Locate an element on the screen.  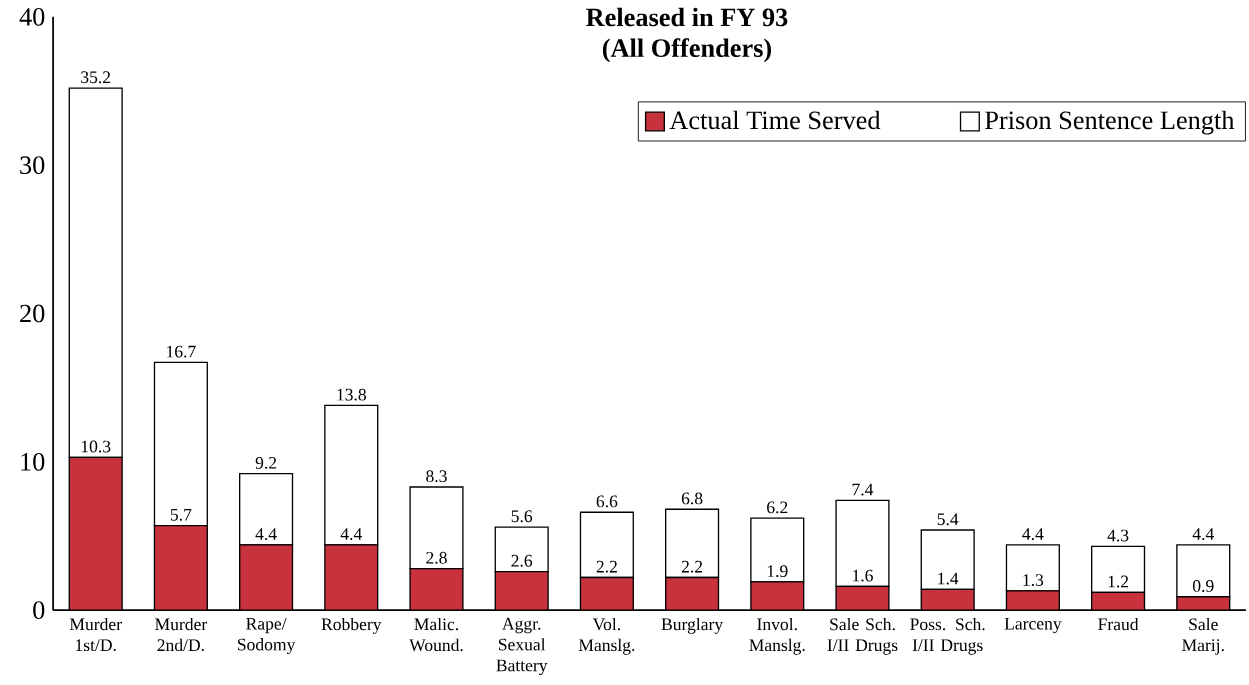
total-label: 16.7 is located at coordinates (181, 351).